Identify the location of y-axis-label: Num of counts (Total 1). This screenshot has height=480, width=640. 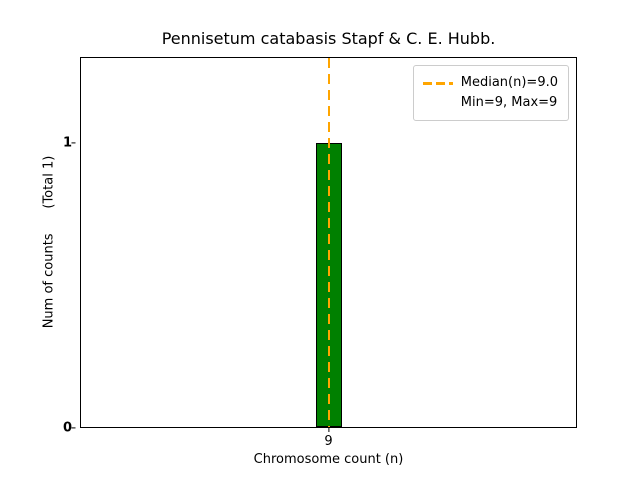
(49, 242).